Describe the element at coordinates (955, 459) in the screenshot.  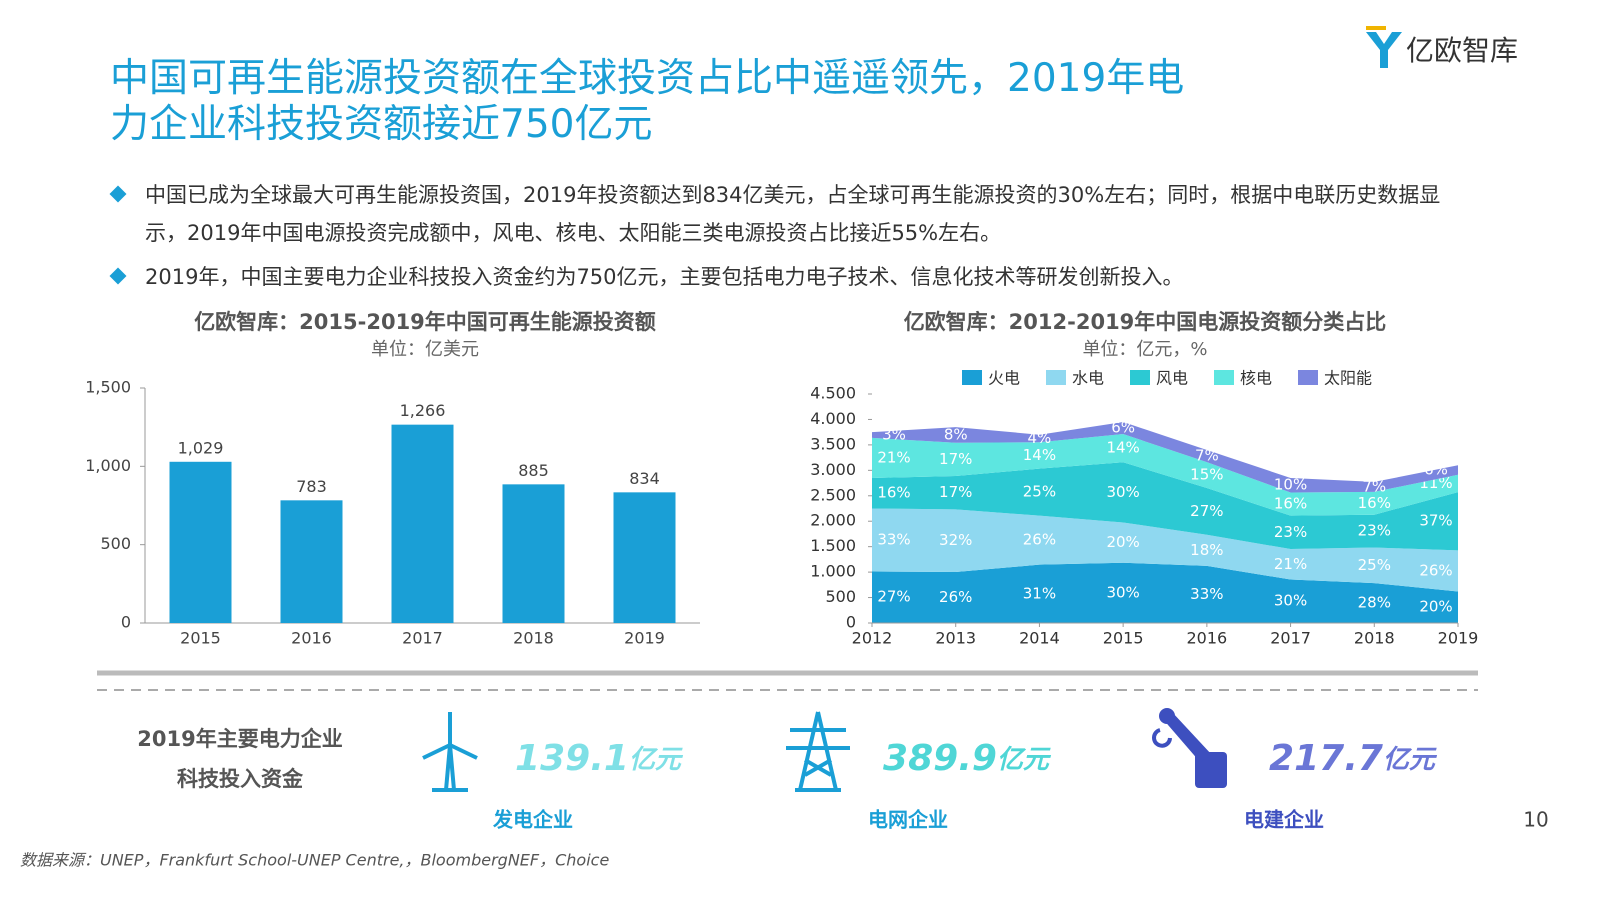
I see `segment-label: 17%` at that location.